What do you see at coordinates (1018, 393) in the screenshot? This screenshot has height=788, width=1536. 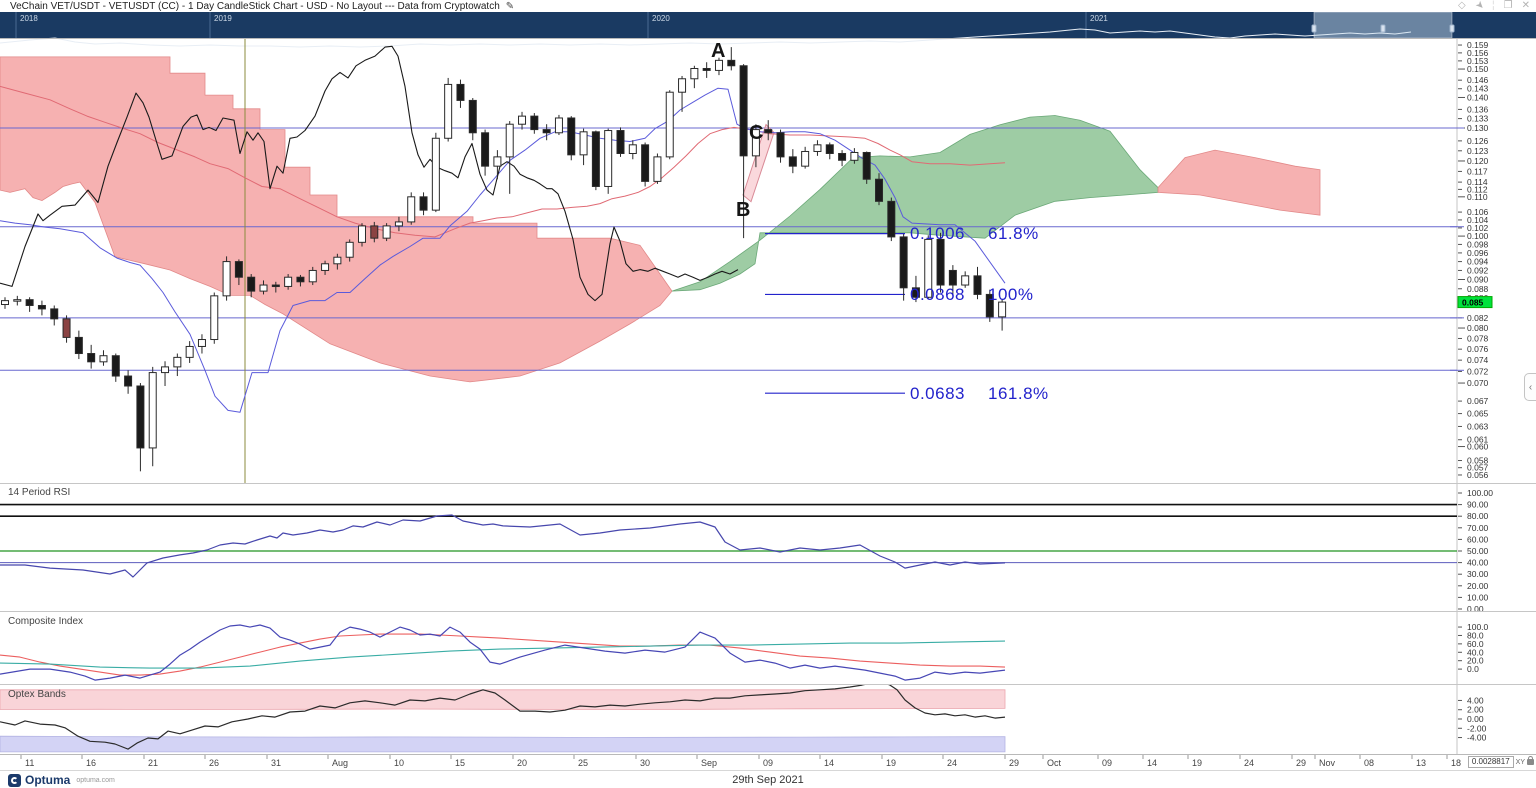 I see `fib-pct-161: 161.8%` at bounding box center [1018, 393].